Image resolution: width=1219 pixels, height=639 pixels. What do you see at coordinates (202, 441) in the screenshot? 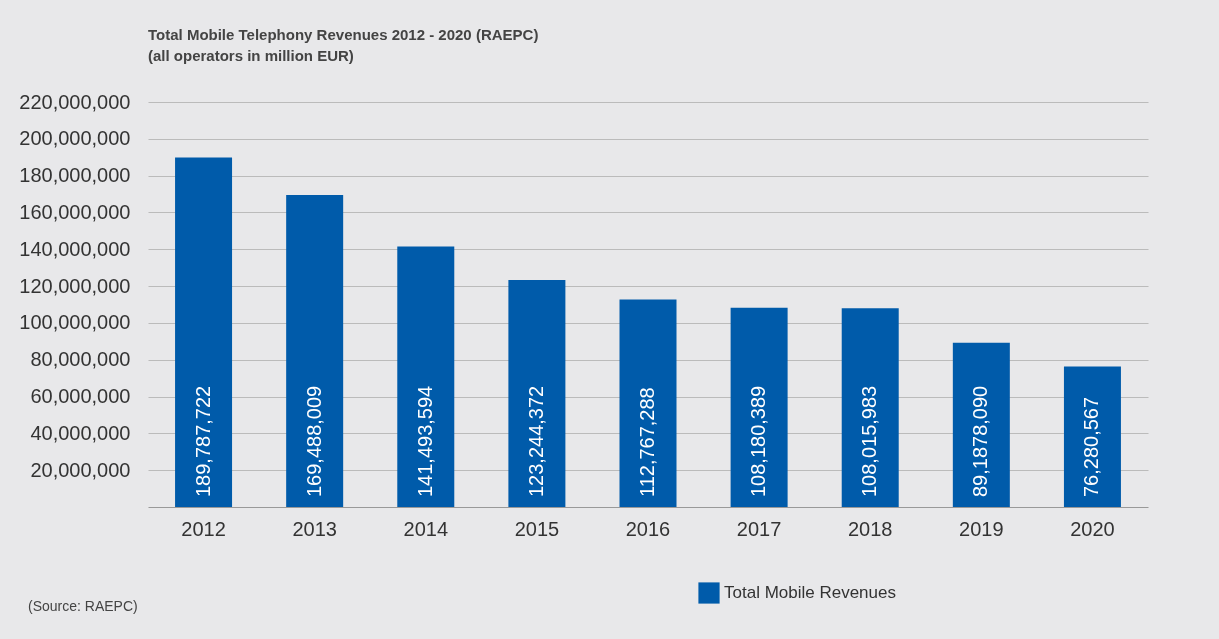
I see `text: 189,787,722` at bounding box center [202, 441].